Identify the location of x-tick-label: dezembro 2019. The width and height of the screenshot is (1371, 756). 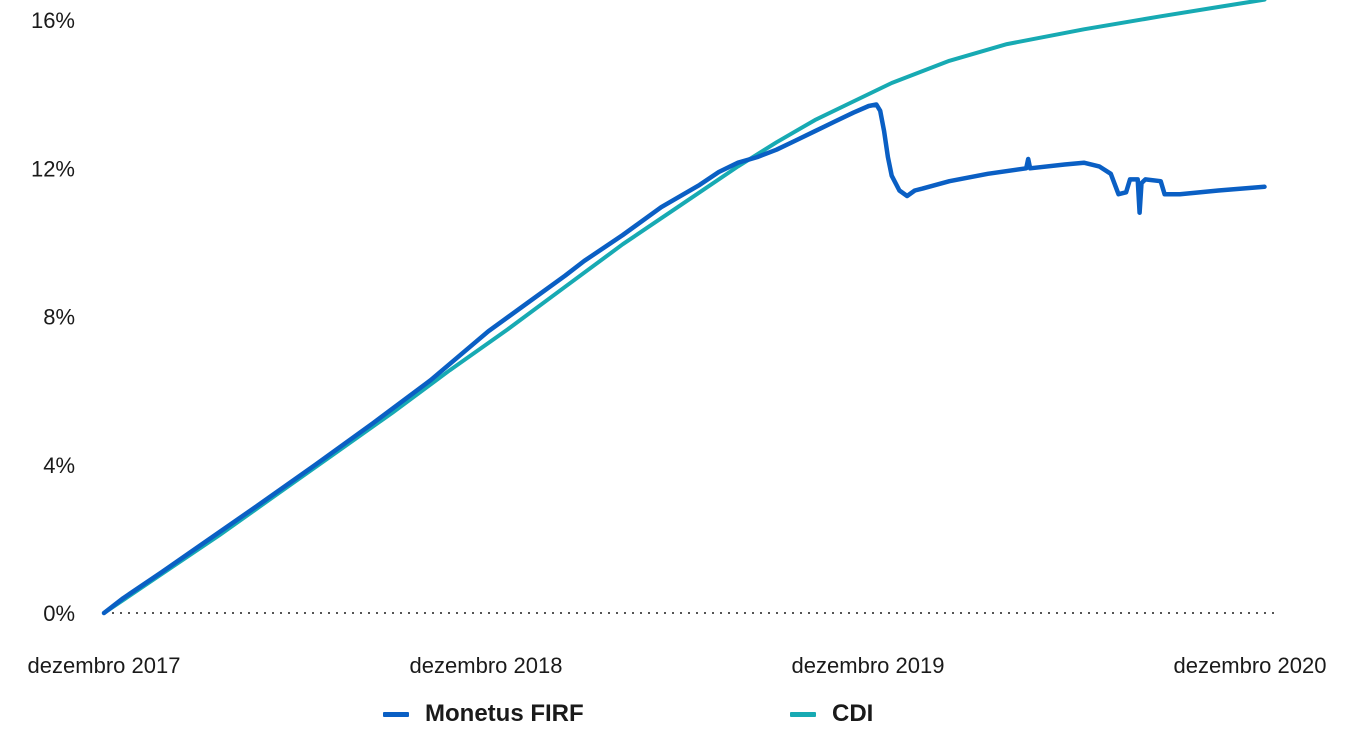
(868, 665).